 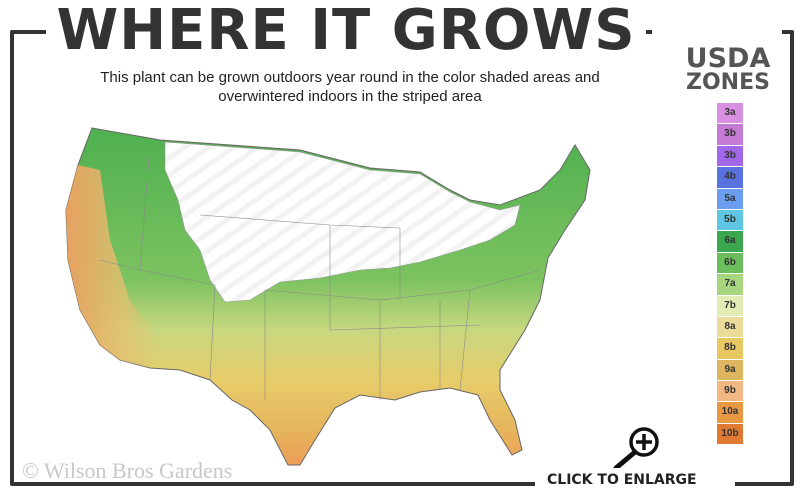 What do you see at coordinates (728, 82) in the screenshot?
I see `legend-title-line2: ZONES` at bounding box center [728, 82].